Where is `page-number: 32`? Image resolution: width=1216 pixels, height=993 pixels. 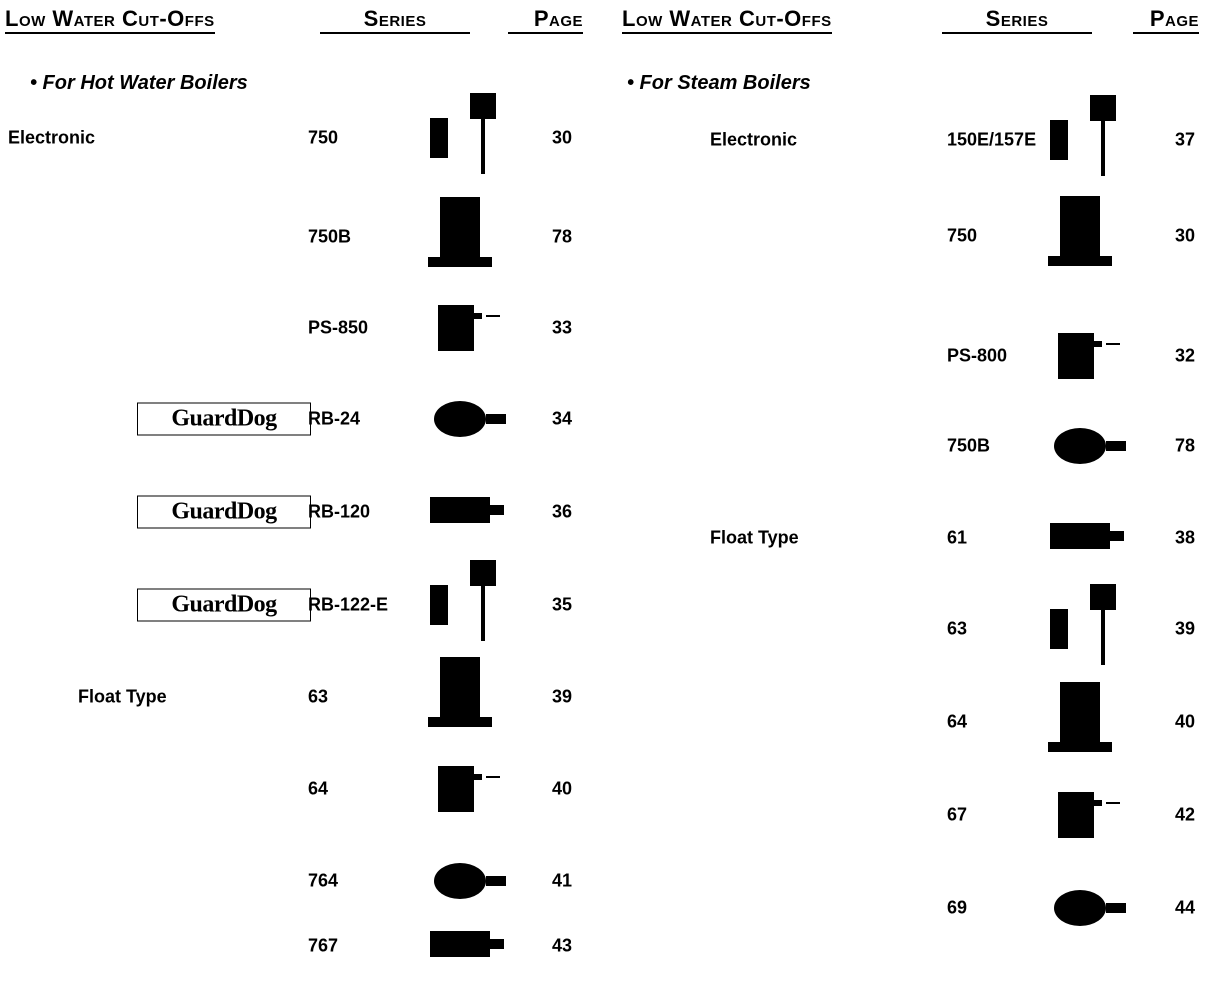
page-number: 32 is located at coordinates (1185, 355).